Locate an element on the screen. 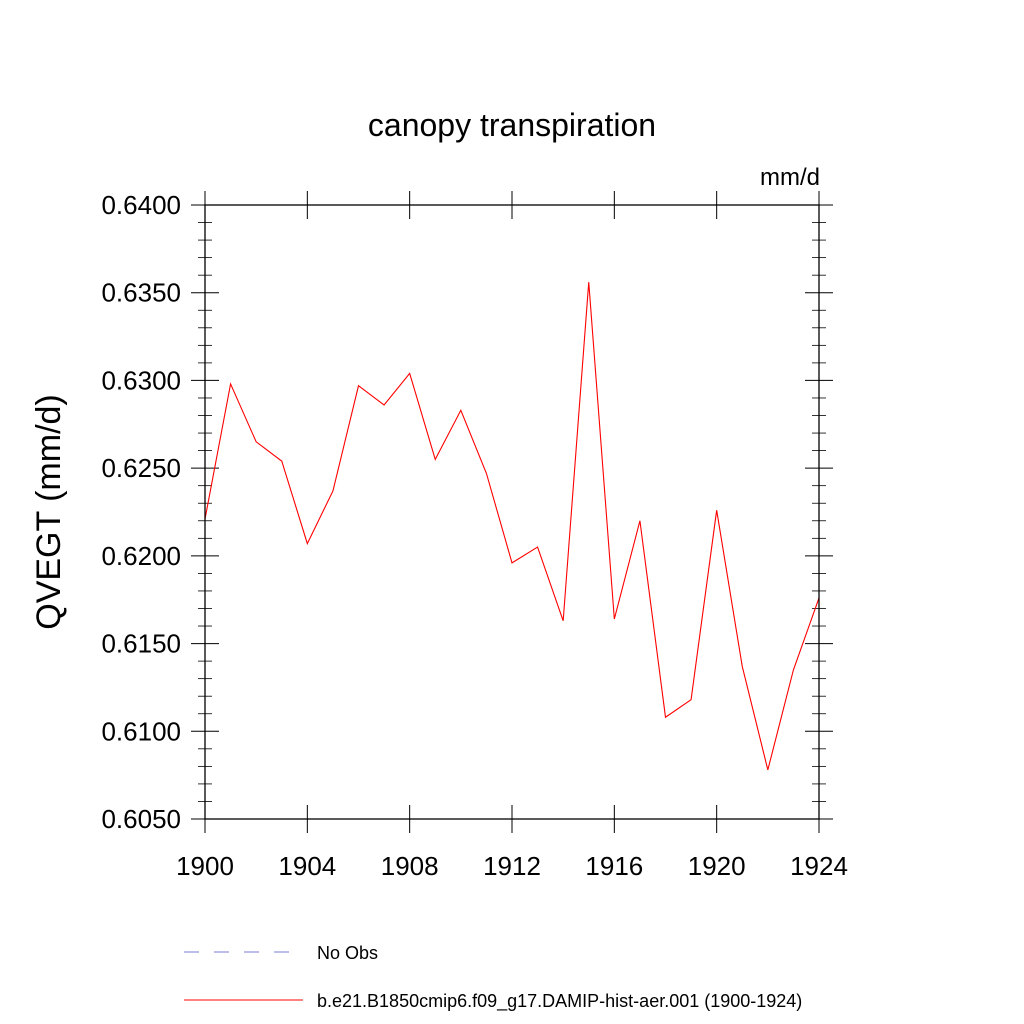 This screenshot has width=1024, height=1024. x-tick-label: 1900 is located at coordinates (205, 866).